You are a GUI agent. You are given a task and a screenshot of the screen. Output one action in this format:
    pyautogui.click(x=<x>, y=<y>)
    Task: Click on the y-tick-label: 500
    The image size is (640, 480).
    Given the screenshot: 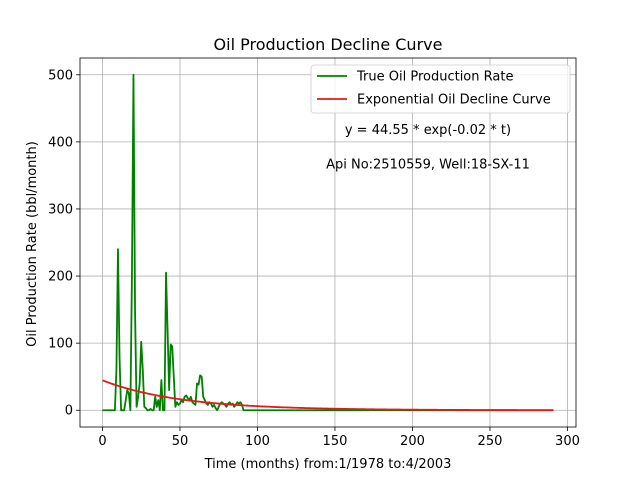 What is the action you would take?
    pyautogui.click(x=60, y=75)
    